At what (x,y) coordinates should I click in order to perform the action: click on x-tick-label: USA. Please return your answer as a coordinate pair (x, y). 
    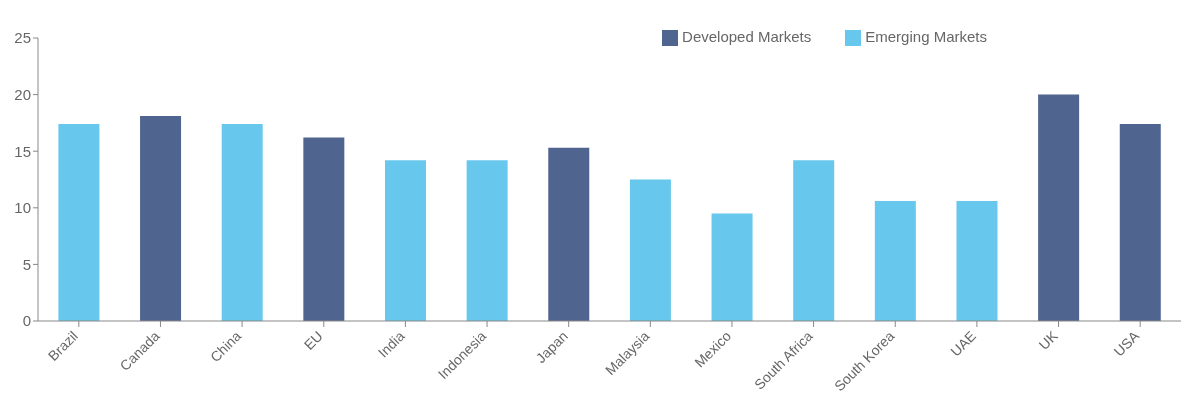
    Looking at the image, I should click on (1126, 343).